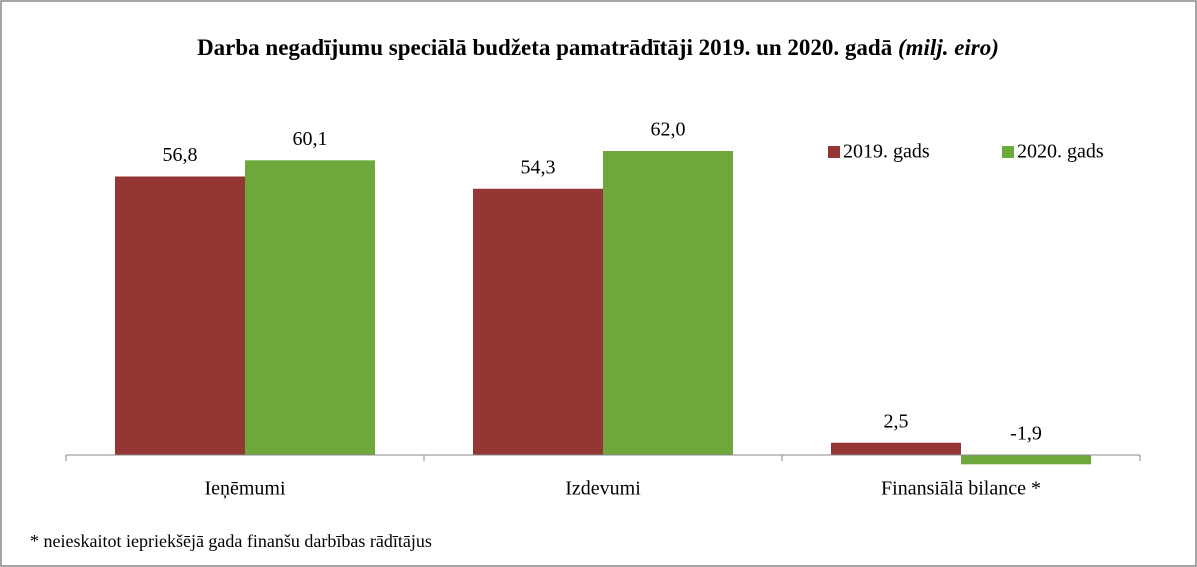 The image size is (1197, 567). I want to click on x-tick-label: Ieņēmumi, so click(245, 489).